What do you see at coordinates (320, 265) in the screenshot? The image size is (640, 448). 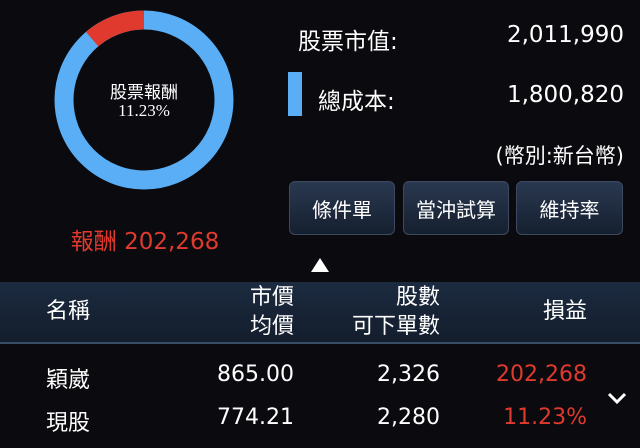 I see `collapse-up-icon` at bounding box center [320, 265].